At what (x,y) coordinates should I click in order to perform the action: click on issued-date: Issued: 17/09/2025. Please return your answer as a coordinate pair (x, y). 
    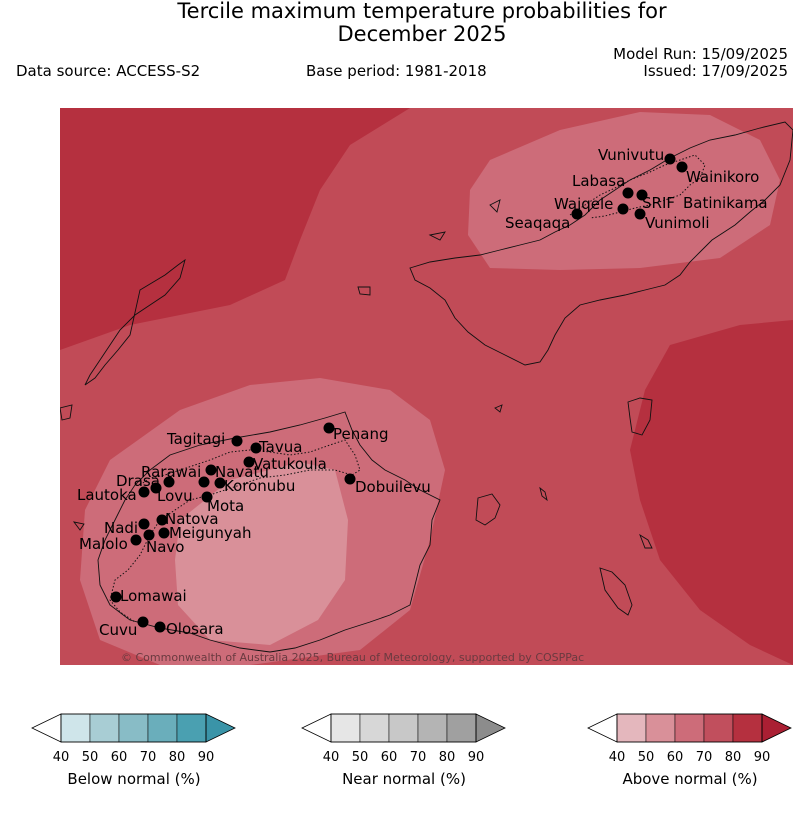
    Looking at the image, I should click on (715, 71).